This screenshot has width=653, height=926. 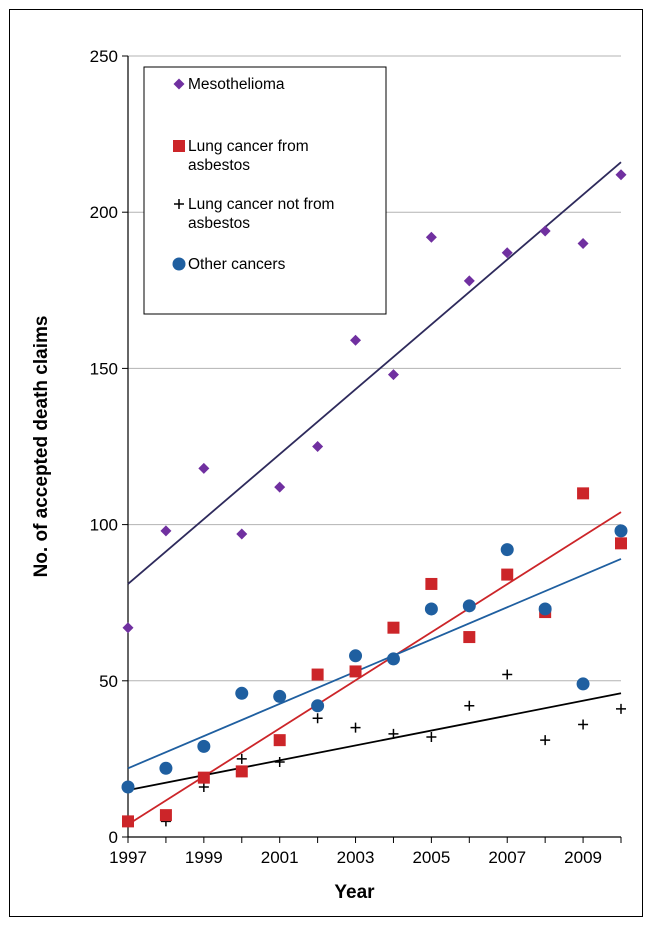 What do you see at coordinates (104, 525) in the screenshot?
I see `y-tick-label: 100` at bounding box center [104, 525].